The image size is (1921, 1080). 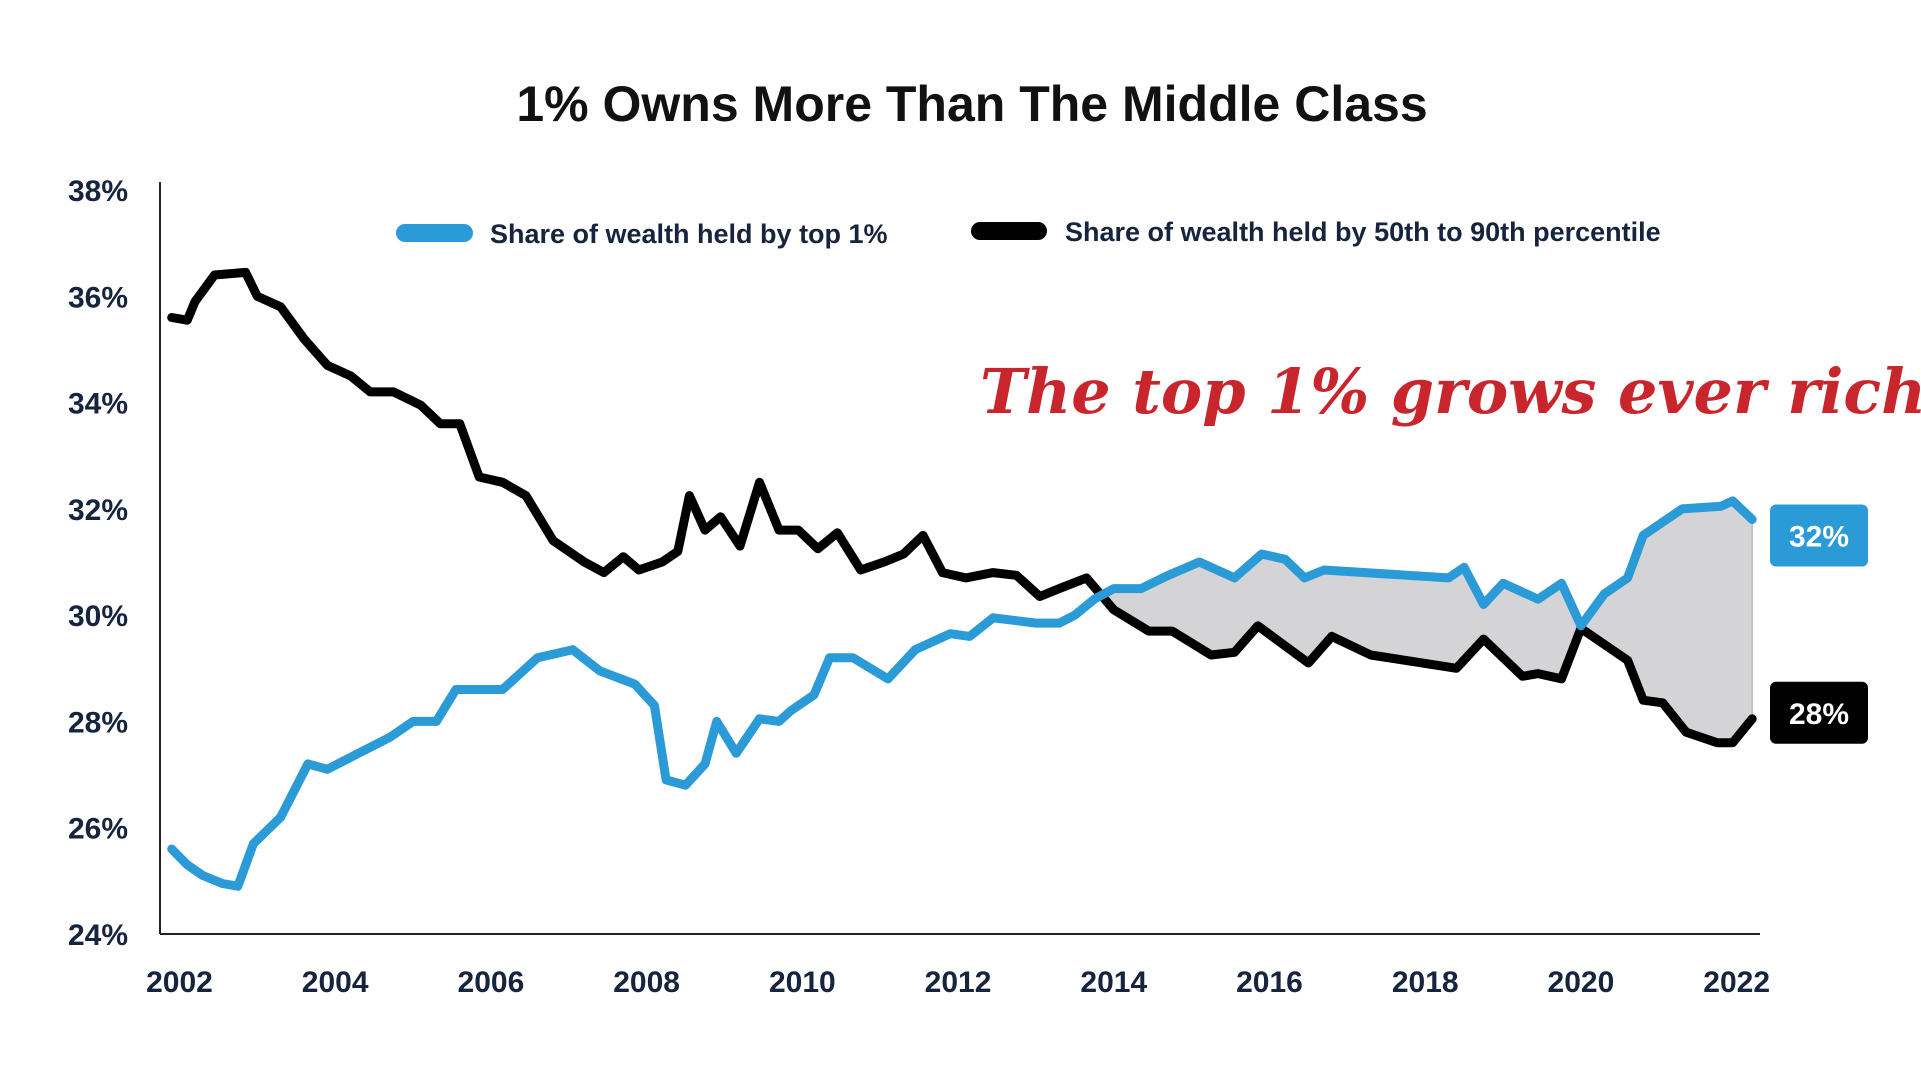 What do you see at coordinates (335, 982) in the screenshot?
I see `x-tick-label: 2004` at bounding box center [335, 982].